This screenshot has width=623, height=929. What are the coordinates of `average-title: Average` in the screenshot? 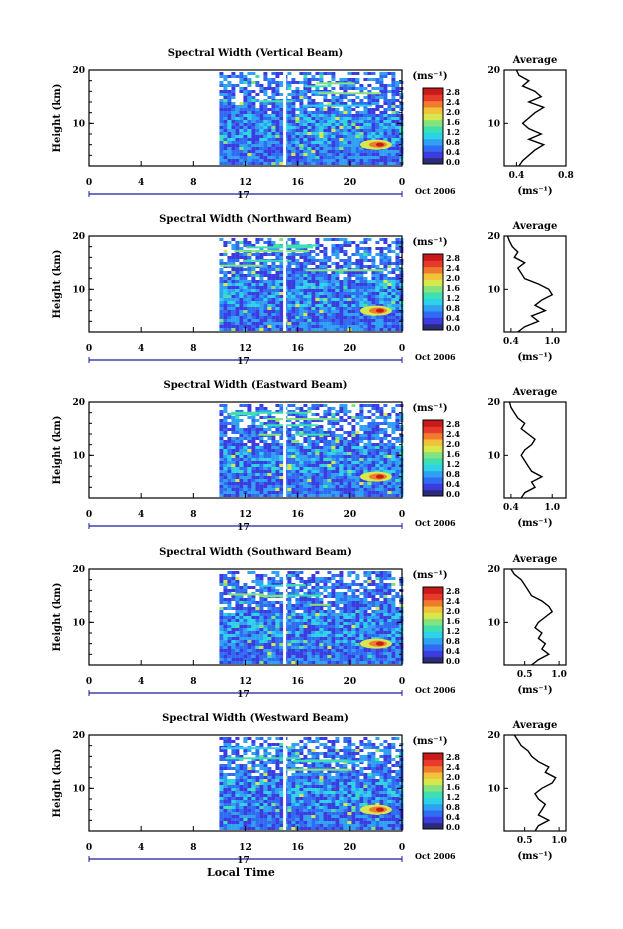 It's located at (535, 392).